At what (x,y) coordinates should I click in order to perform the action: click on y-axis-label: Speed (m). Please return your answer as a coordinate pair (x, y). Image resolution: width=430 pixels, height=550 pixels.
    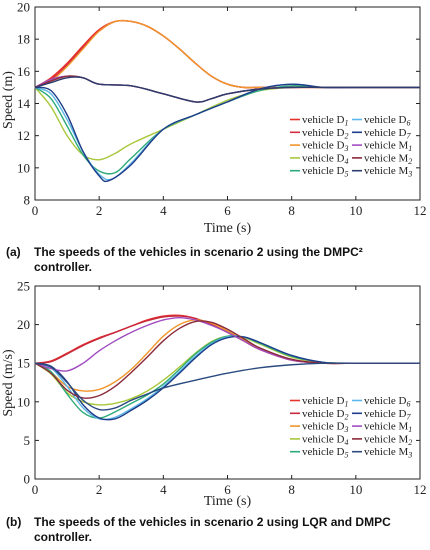
    Looking at the image, I should click on (8, 100).